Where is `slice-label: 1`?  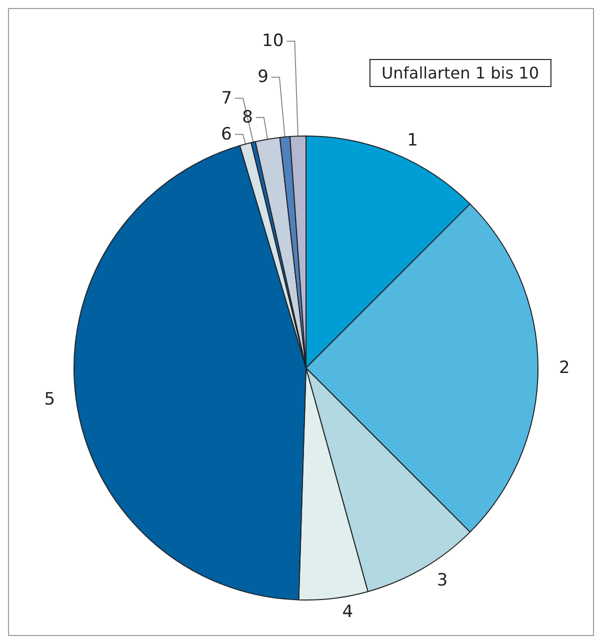 slice-label: 1 is located at coordinates (412, 140).